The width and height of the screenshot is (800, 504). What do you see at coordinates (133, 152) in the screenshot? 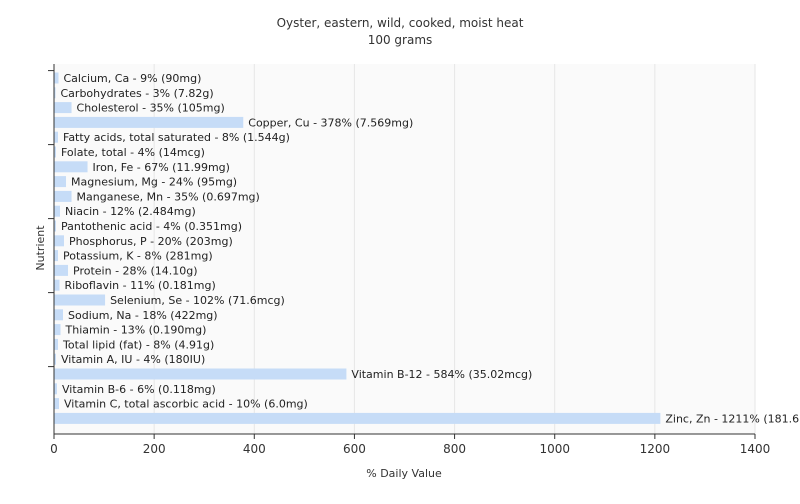
I see `bar-label: Folate, total - 4% (14mcg)` at bounding box center [133, 152].